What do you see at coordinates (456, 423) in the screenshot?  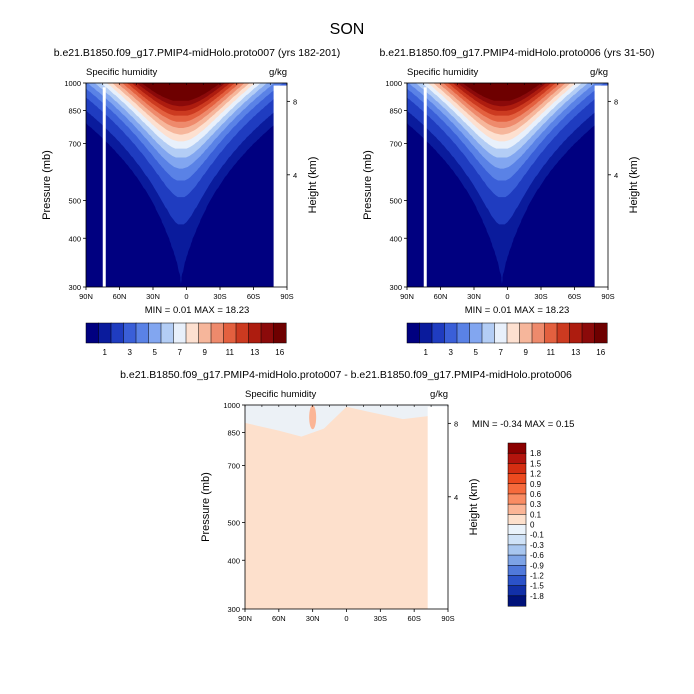 I see `panel-c-y2tick-label: 8` at bounding box center [456, 423].